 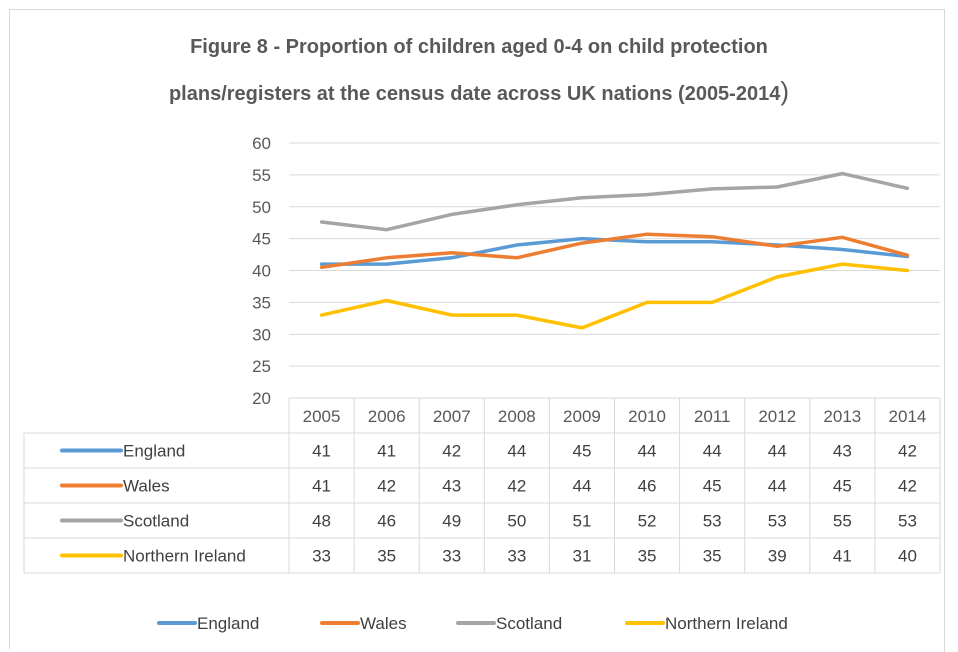 I want to click on table-cell-wales: 46, so click(x=647, y=486).